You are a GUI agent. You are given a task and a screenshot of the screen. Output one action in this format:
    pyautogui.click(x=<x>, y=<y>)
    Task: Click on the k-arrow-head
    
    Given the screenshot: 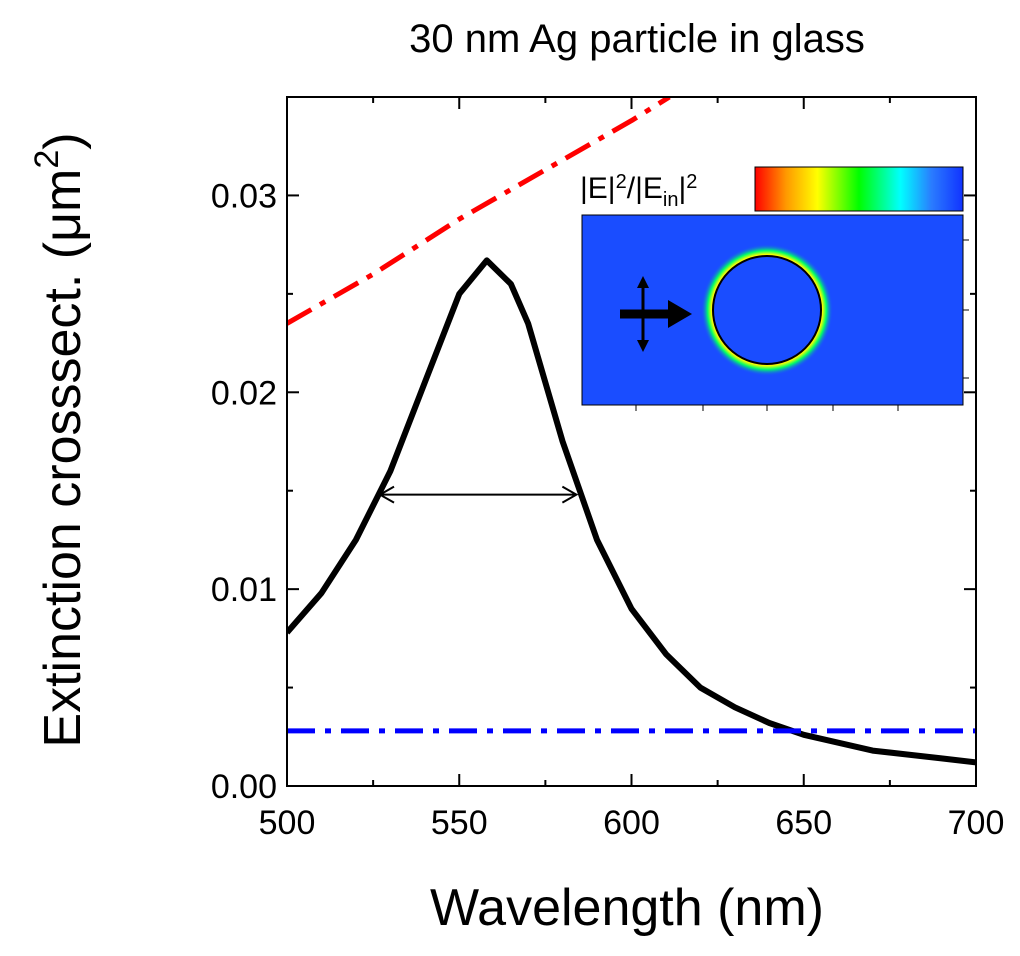 What is the action you would take?
    pyautogui.click(x=680, y=314)
    